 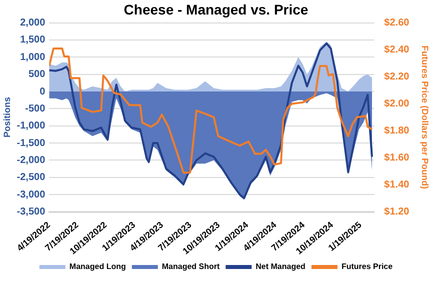 I want to click on legend-label: Net Managed, so click(x=281, y=267).